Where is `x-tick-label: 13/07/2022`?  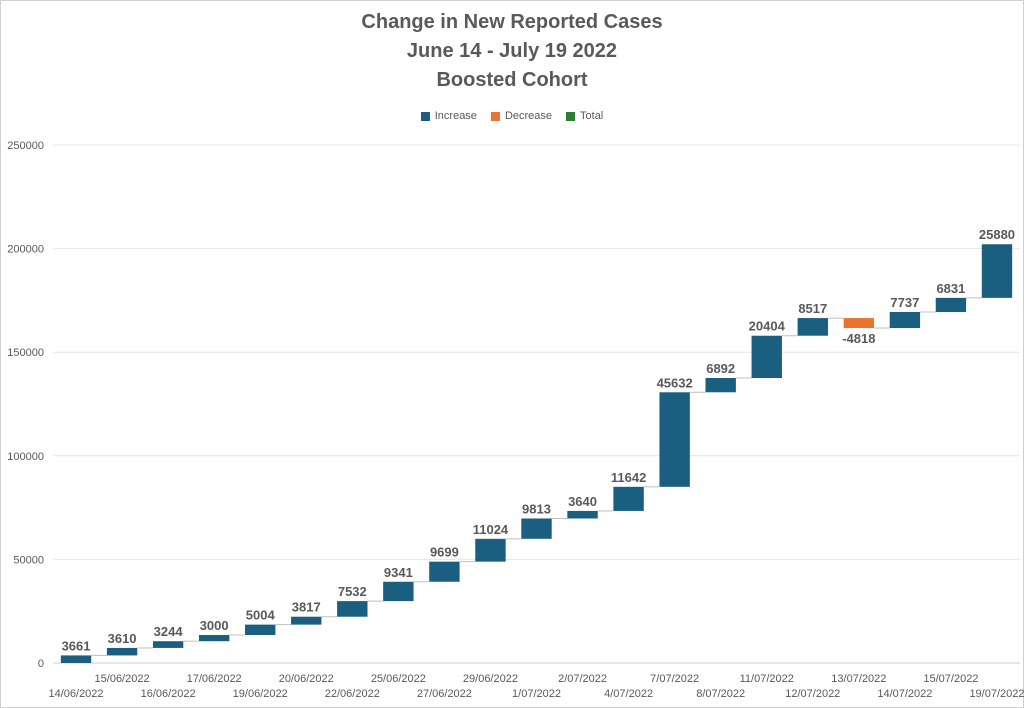 x-tick-label: 13/07/2022 is located at coordinates (858, 679).